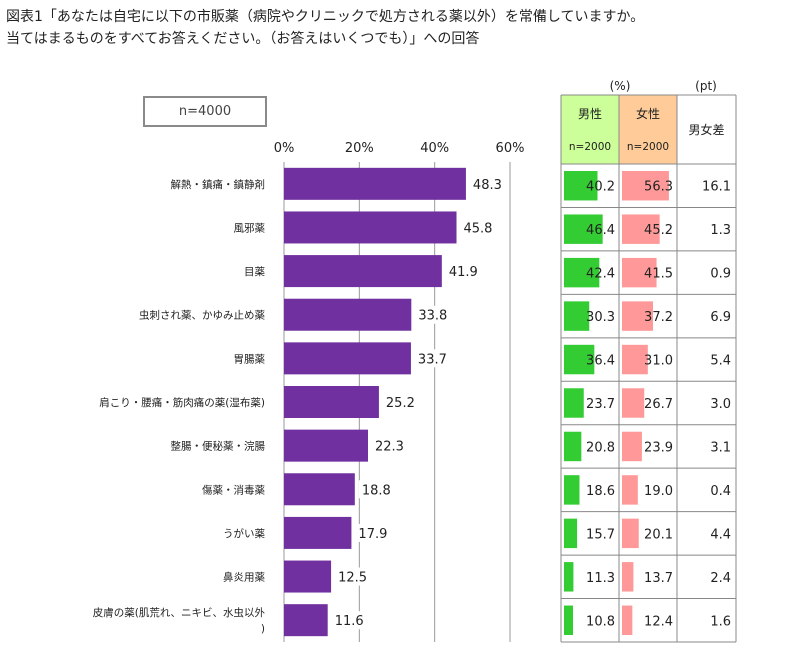 This screenshot has width=810, height=672. What do you see at coordinates (263, 629) in the screenshot?
I see `category-label-cont: )` at bounding box center [263, 629].